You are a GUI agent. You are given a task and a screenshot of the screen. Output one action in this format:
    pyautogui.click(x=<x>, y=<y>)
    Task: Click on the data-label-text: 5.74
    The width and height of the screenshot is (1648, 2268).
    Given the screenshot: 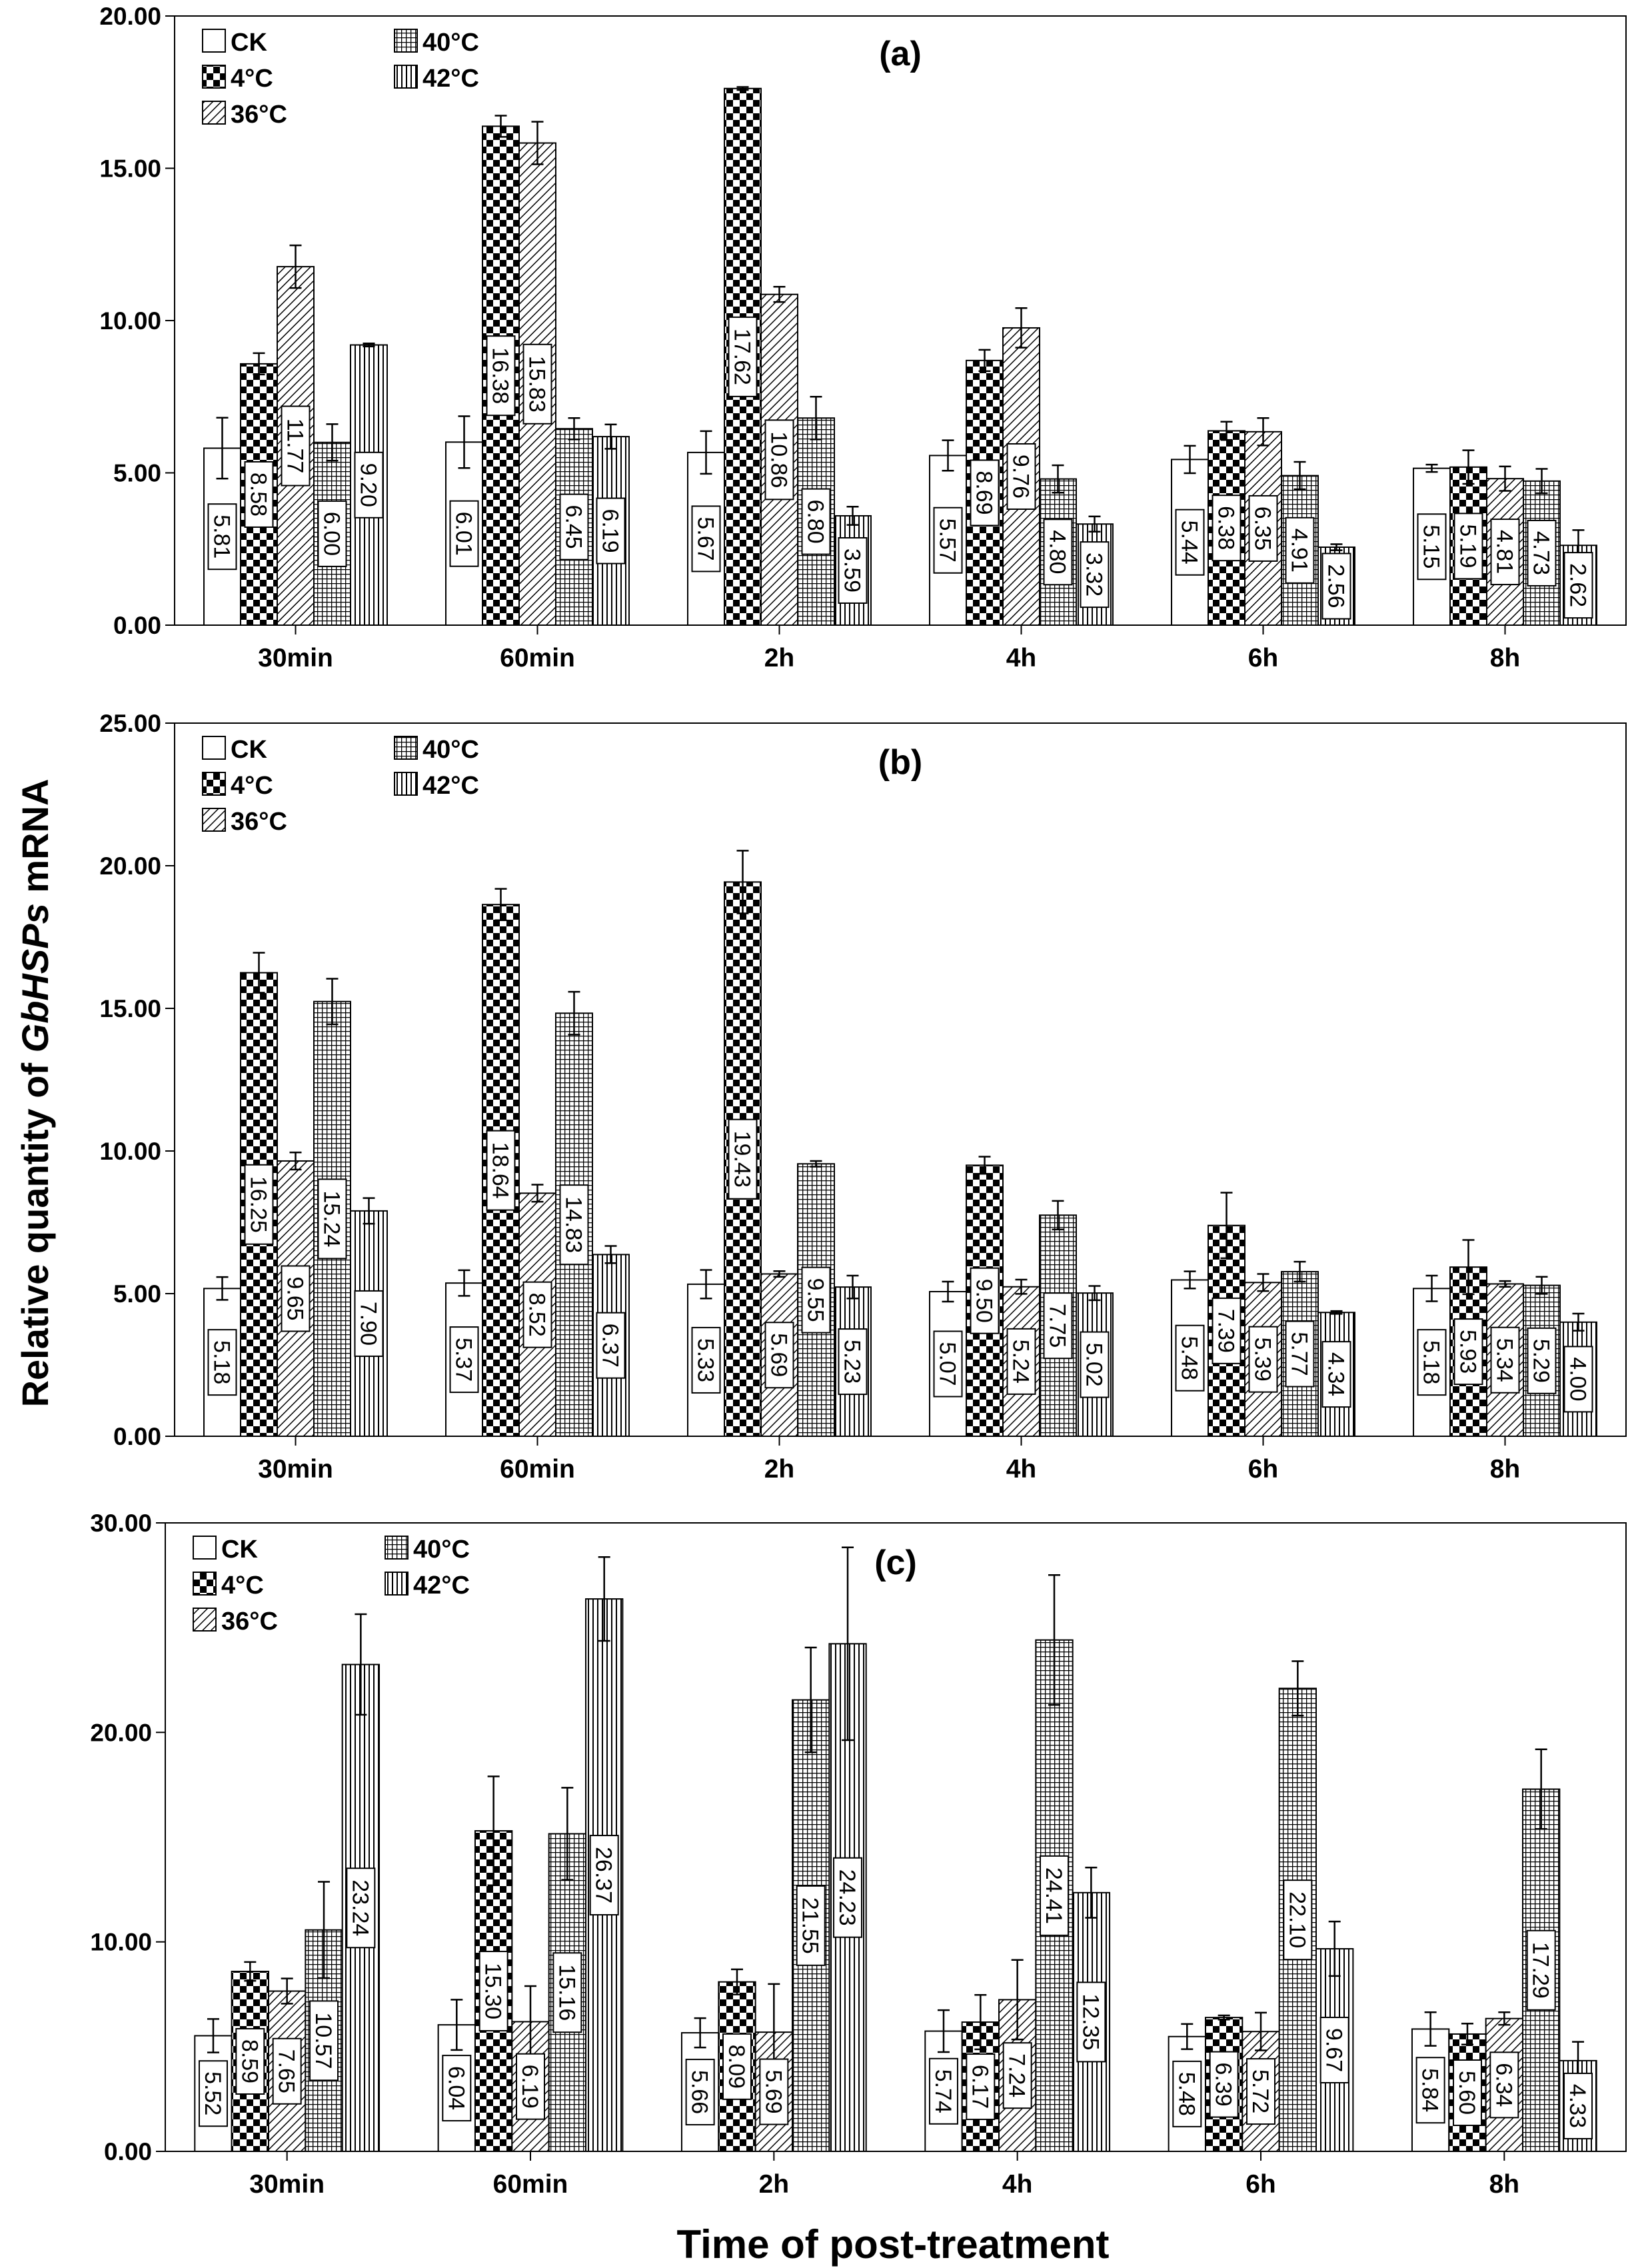 What is the action you would take?
    pyautogui.click(x=943, y=2091)
    